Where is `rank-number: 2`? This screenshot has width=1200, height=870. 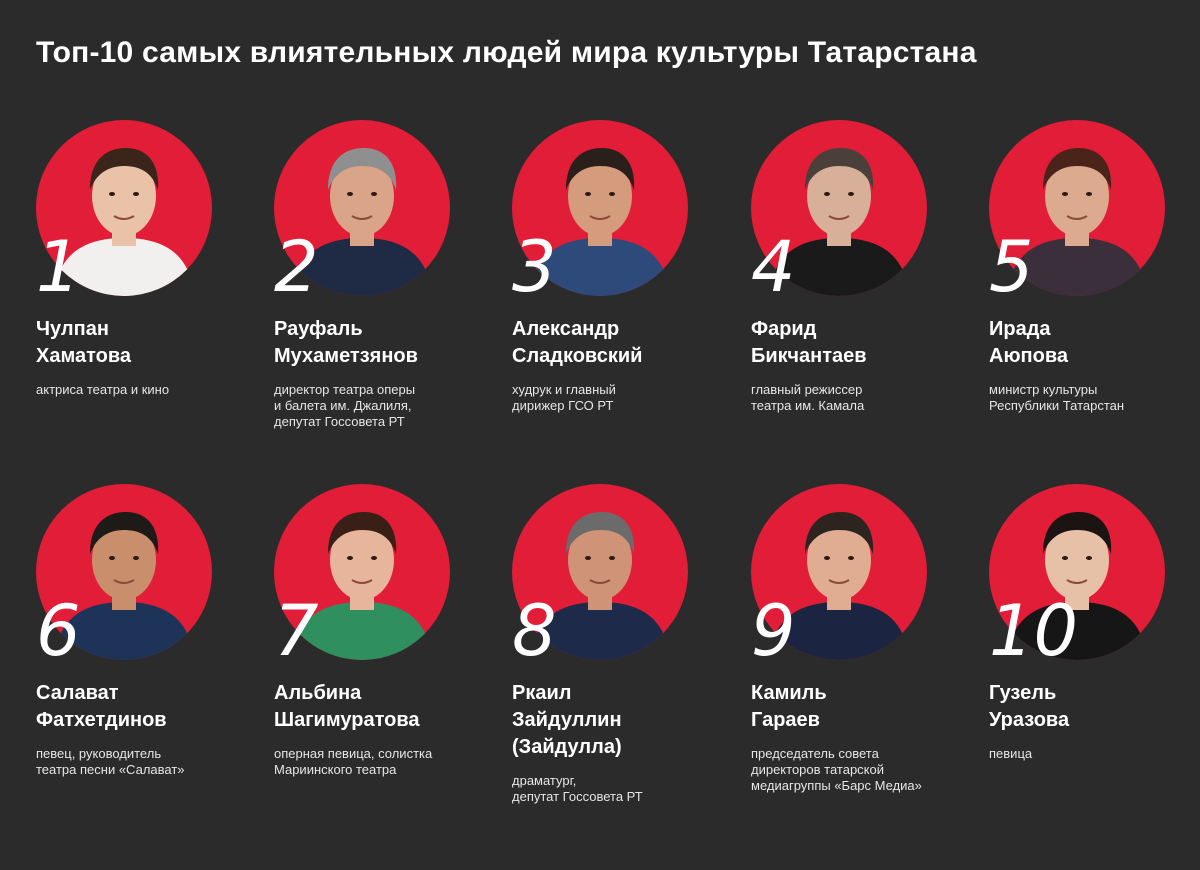 rank-number: 2 is located at coordinates (296, 267).